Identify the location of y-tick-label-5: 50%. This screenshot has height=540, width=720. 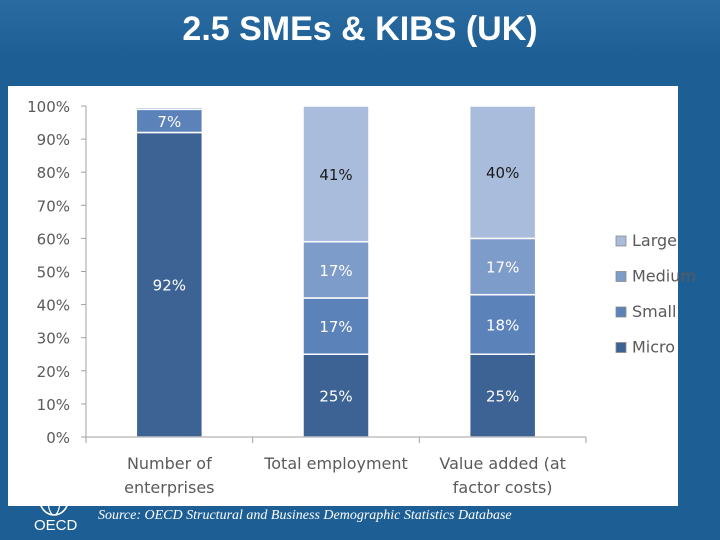
(53, 273).